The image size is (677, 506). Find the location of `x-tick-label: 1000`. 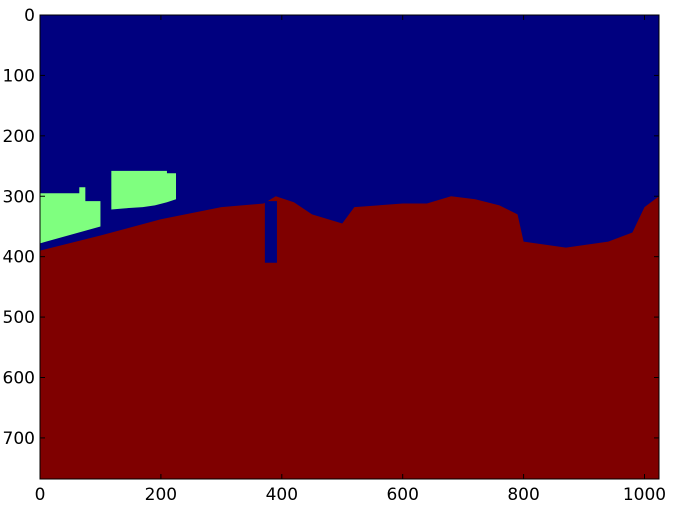

x-tick-label: 1000 is located at coordinates (644, 495).